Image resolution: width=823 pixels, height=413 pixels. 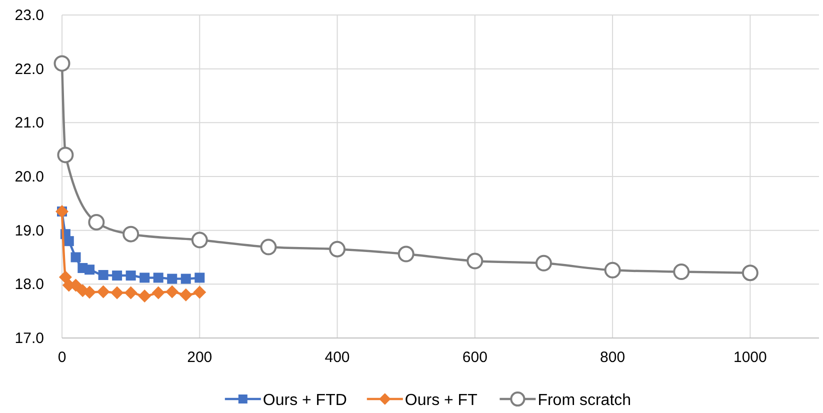 What do you see at coordinates (750, 357) in the screenshot?
I see `x-tick-label: 1000` at bounding box center [750, 357].